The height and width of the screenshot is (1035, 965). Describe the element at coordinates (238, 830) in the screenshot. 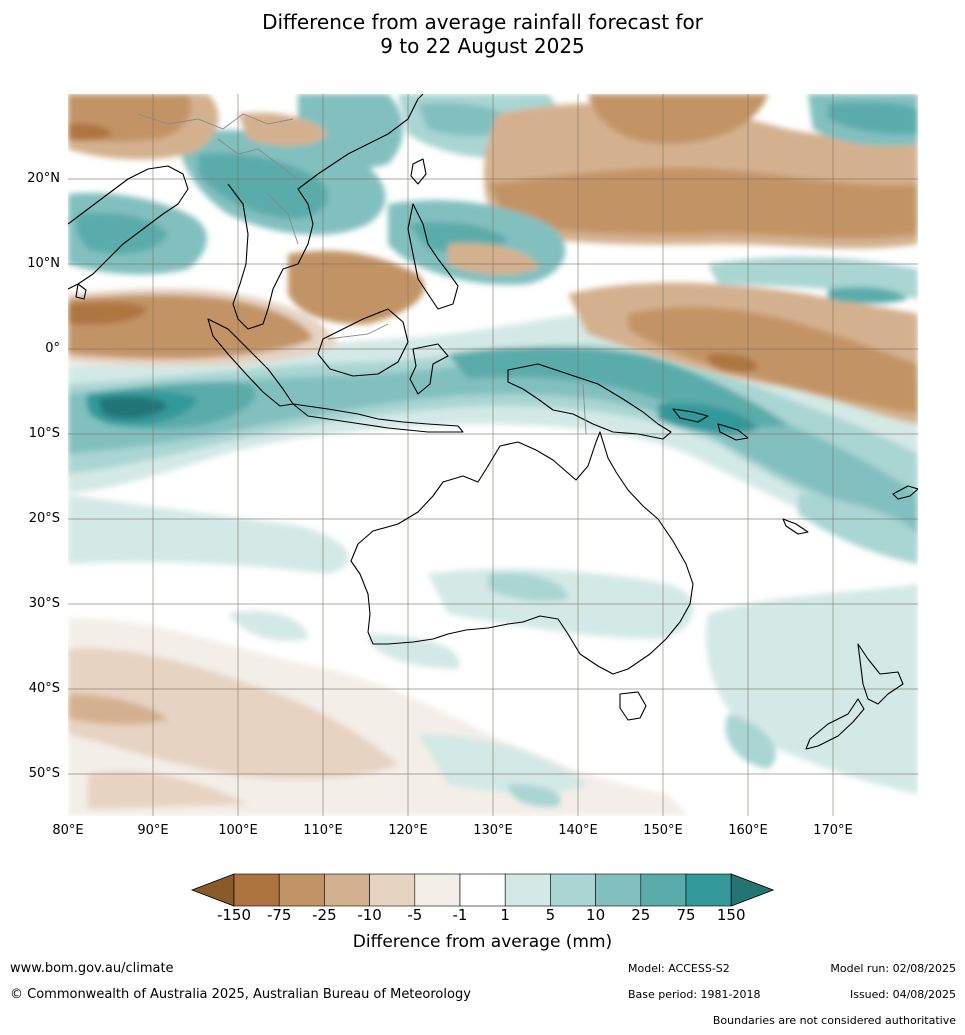

I see `lon-label-100e: 100°E` at that location.